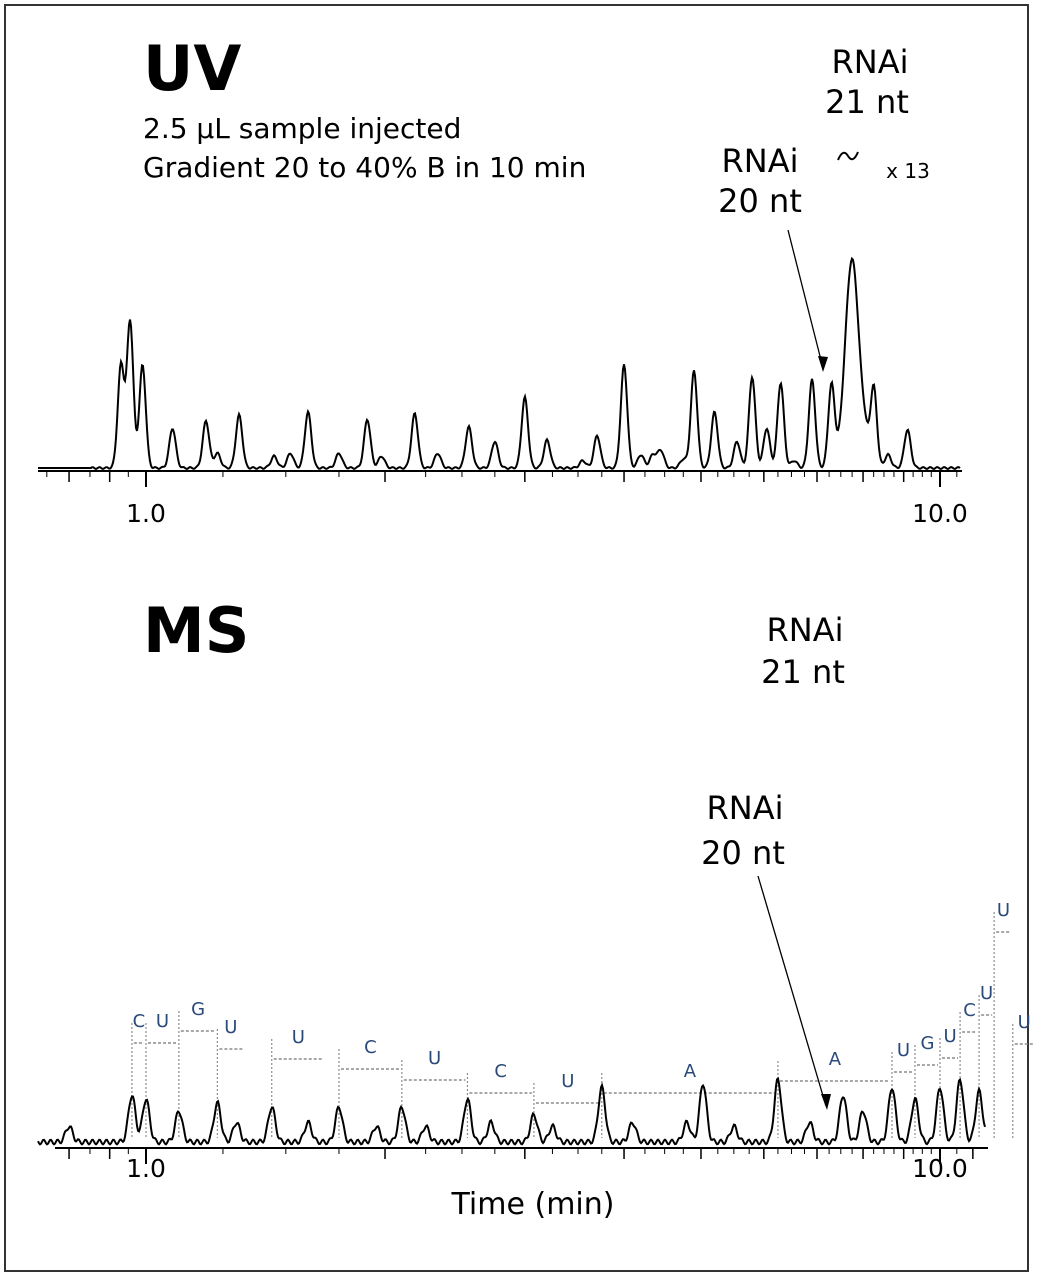 Image resolution: width=1037 pixels, height=1280 pixels. Describe the element at coordinates (192, 68) in the screenshot. I see `uv-title: UV` at that location.